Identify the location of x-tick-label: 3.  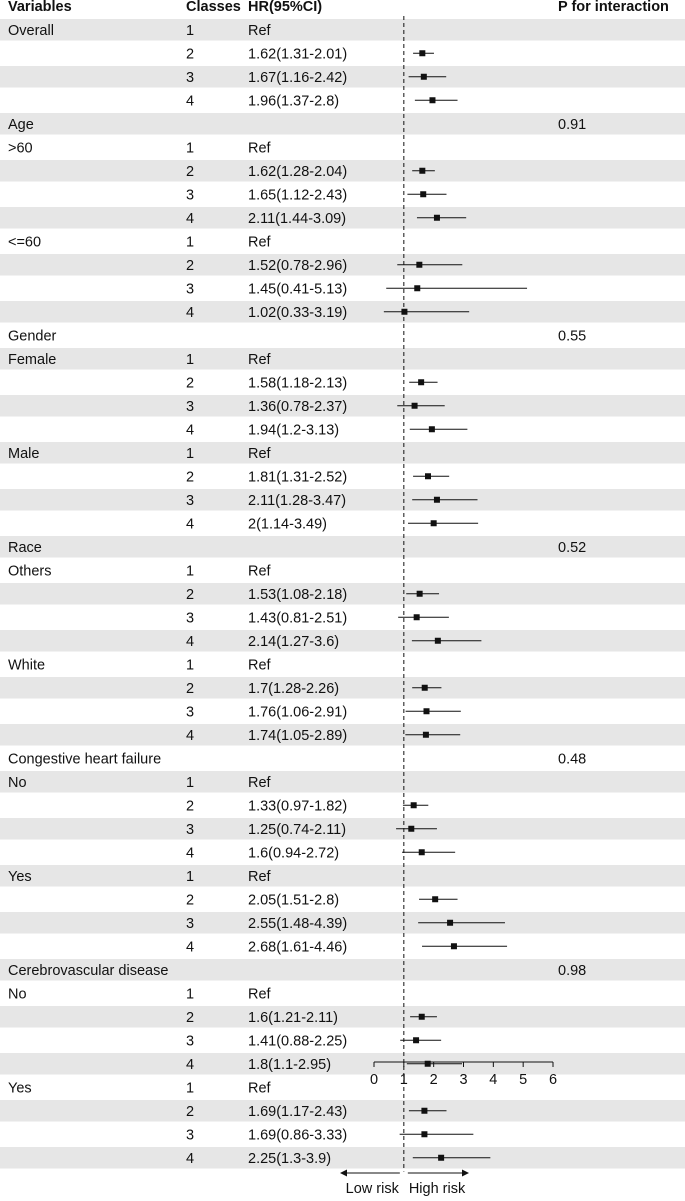
(463, 1080).